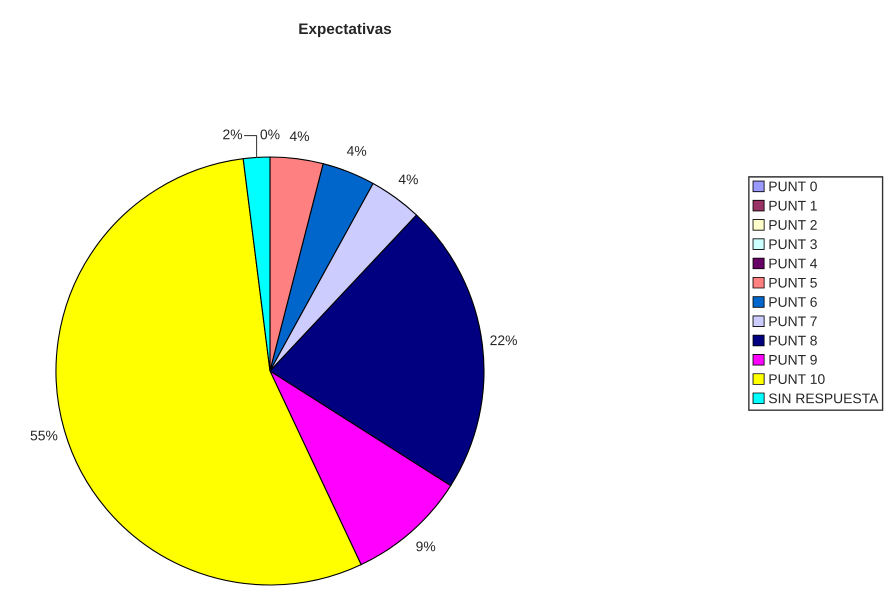 The image size is (894, 593). What do you see at coordinates (793, 225) in the screenshot?
I see `legend-label: PUNT 2` at bounding box center [793, 225].